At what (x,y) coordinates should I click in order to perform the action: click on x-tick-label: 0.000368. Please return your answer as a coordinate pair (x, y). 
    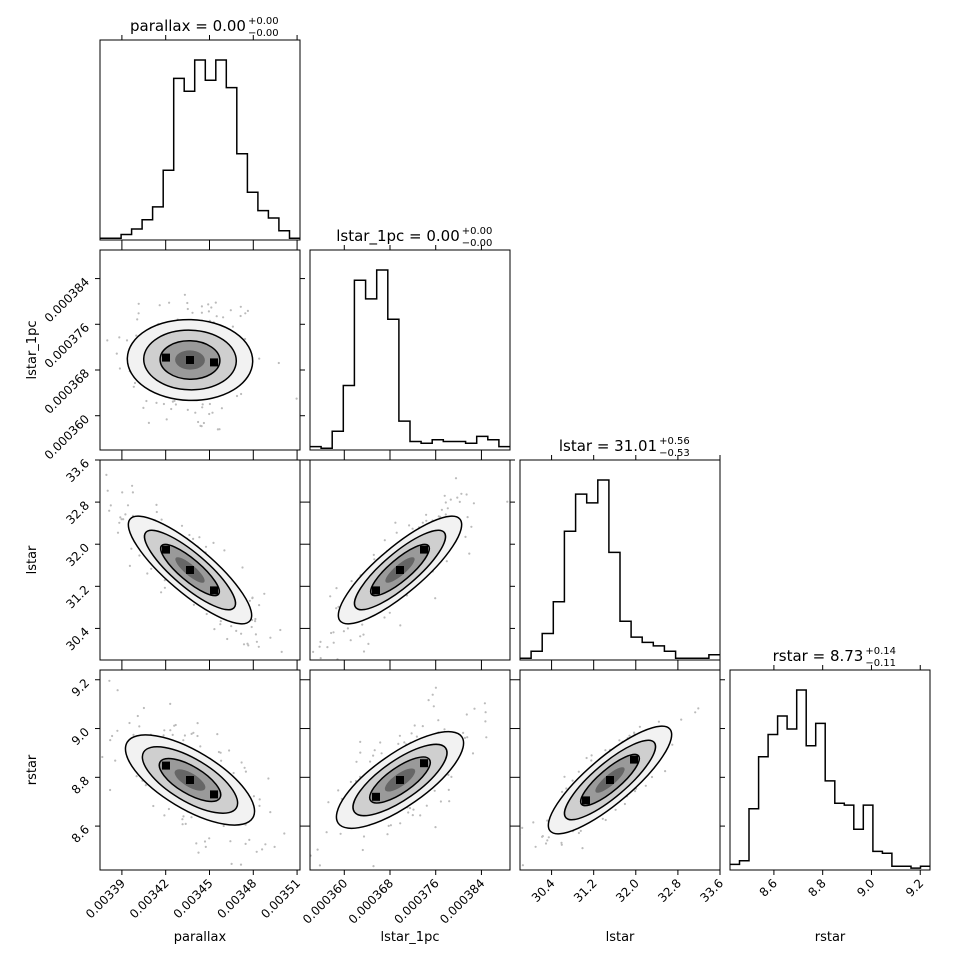
    Looking at the image, I should click on (371, 901).